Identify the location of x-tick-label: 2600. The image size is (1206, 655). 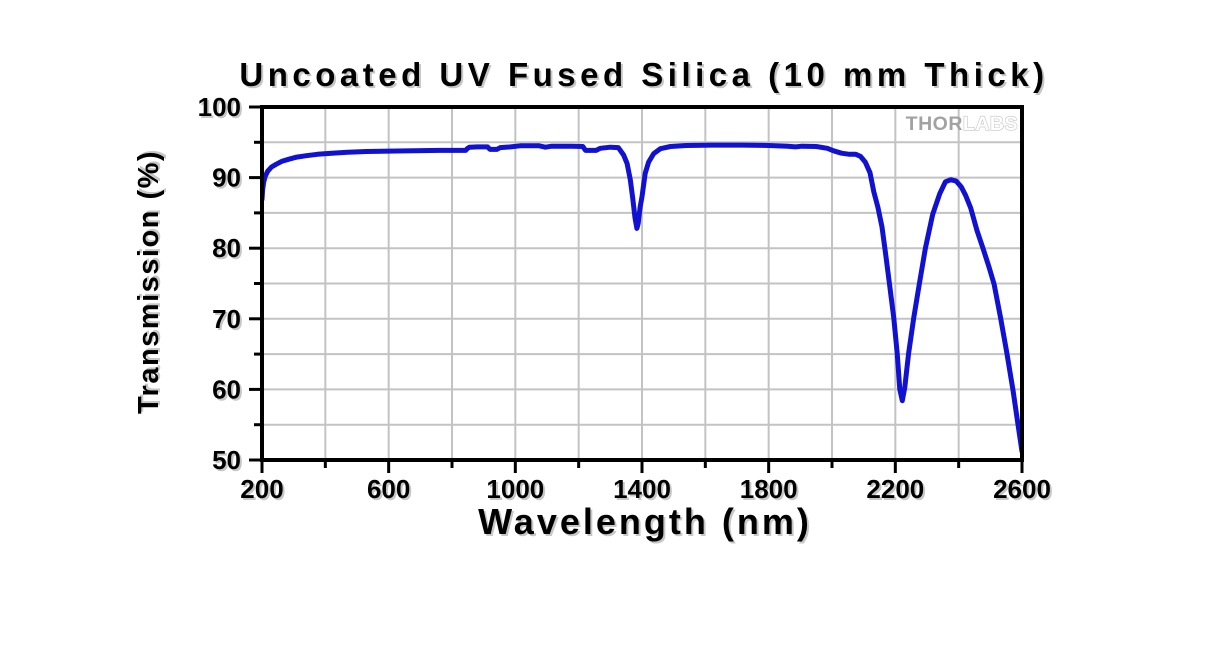
(1022, 489).